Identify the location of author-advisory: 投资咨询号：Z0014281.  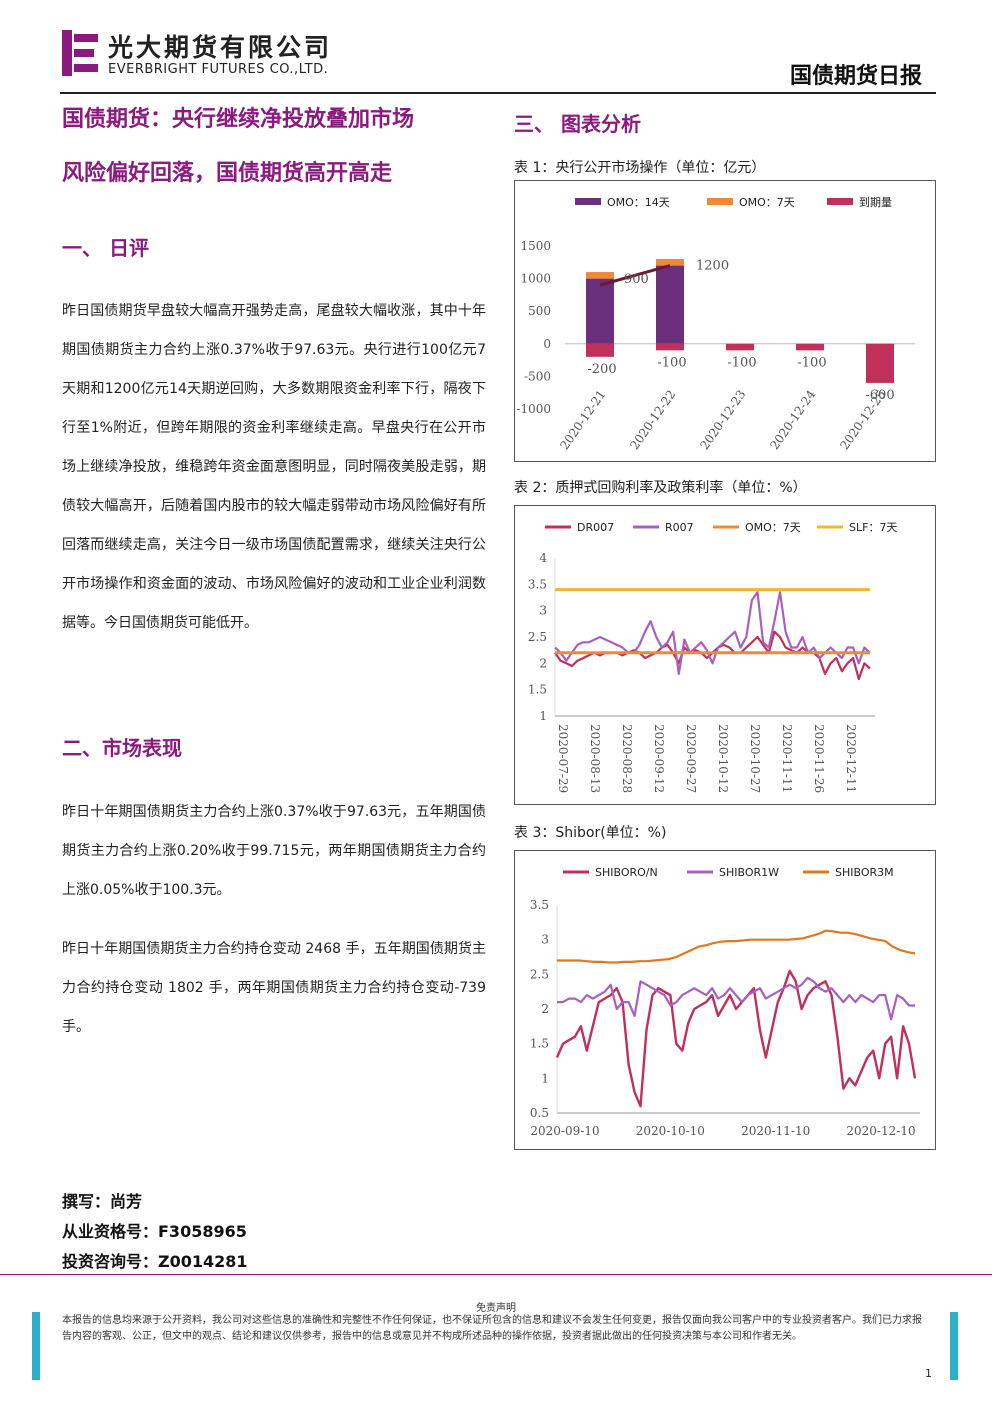
(155, 1261).